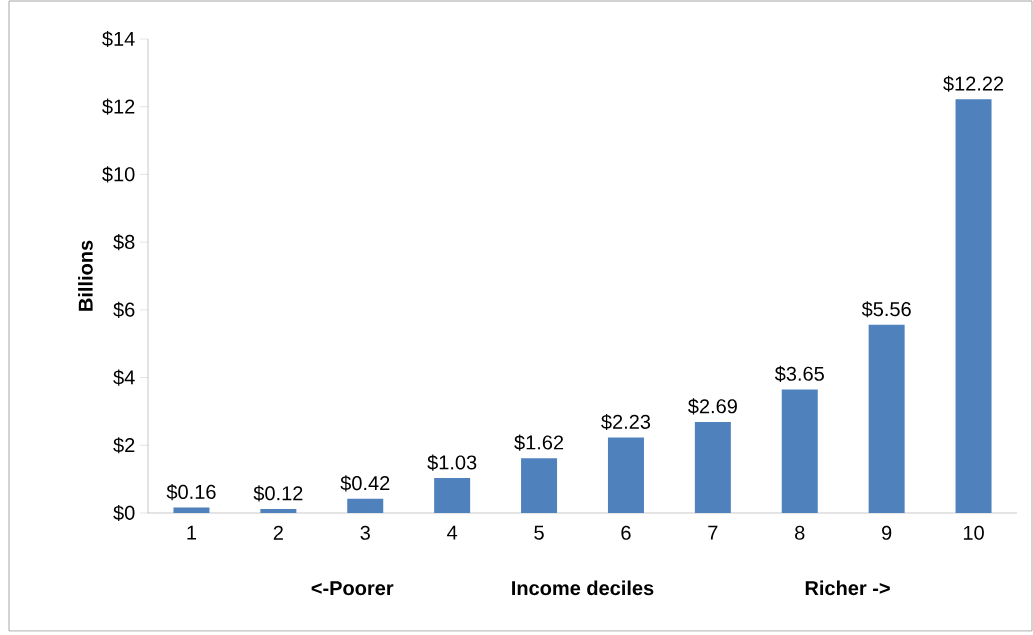 Image resolution: width=1033 pixels, height=635 pixels. What do you see at coordinates (124, 377) in the screenshot?
I see `y-tick-label: $4` at bounding box center [124, 377].